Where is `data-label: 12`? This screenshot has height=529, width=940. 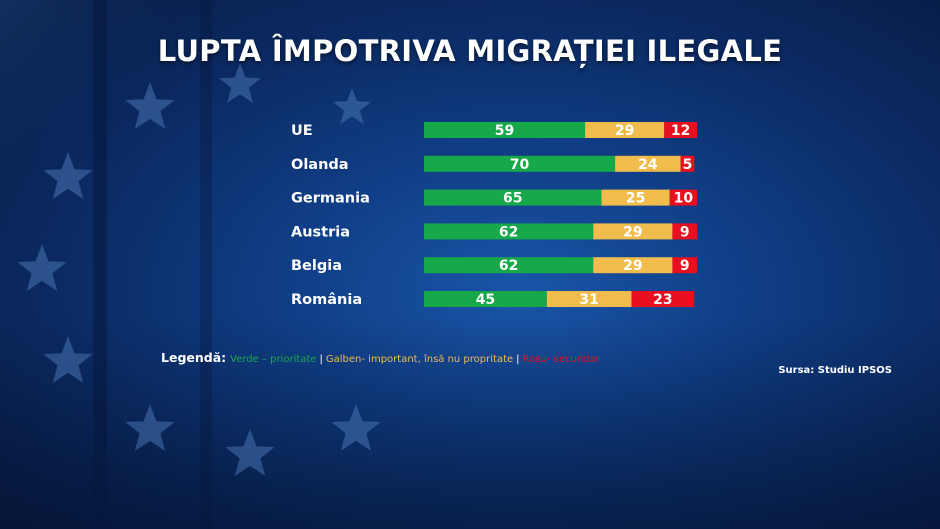 data-label: 12 is located at coordinates (680, 131).